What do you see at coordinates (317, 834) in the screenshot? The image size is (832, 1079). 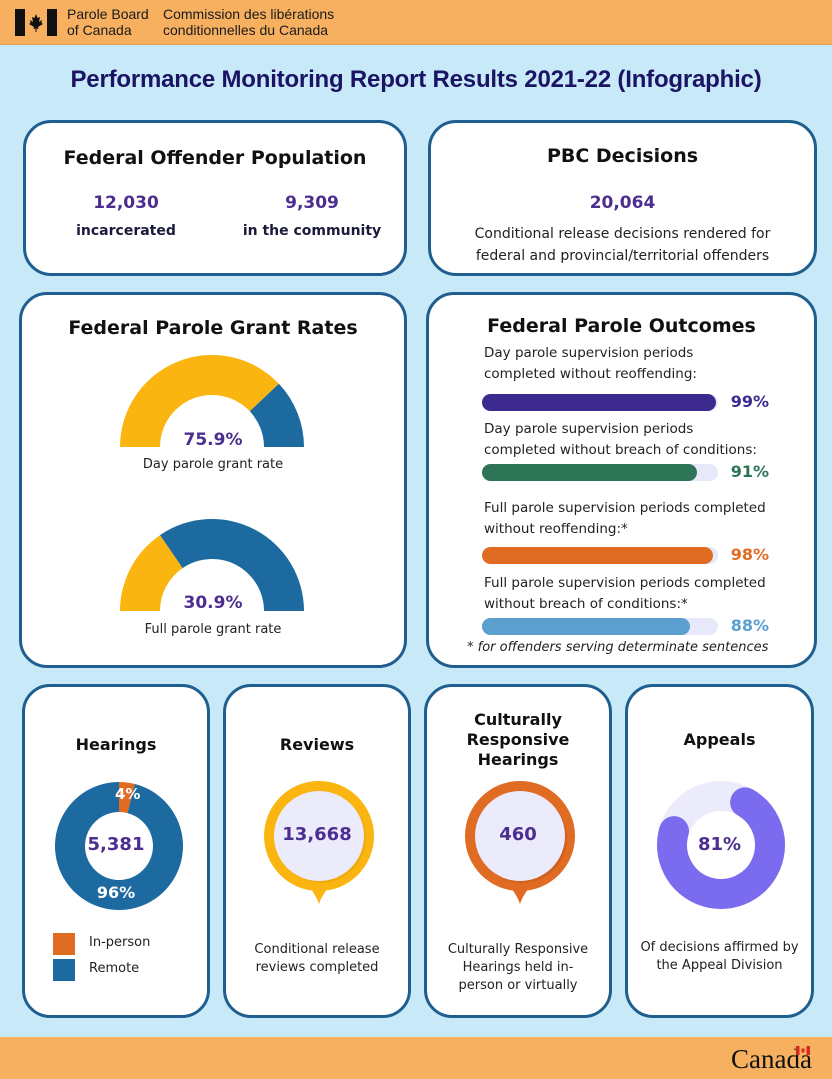 I see `reviews-value: 13,668` at bounding box center [317, 834].